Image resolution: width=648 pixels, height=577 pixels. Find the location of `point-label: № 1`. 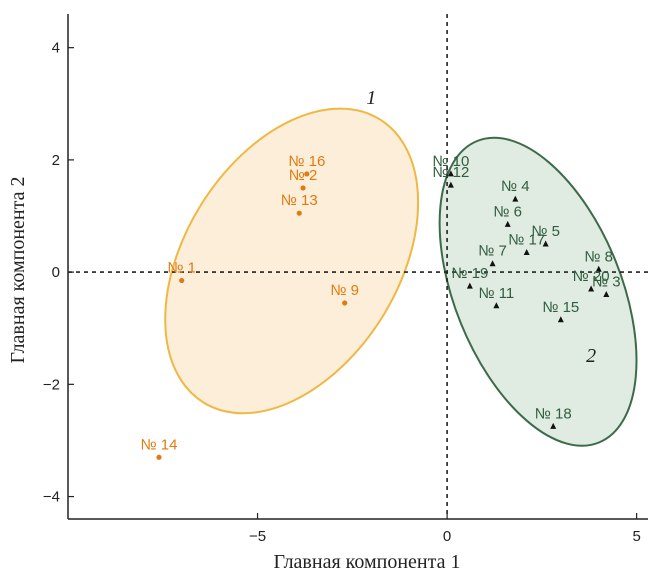

point-label: № 1 is located at coordinates (181, 268).